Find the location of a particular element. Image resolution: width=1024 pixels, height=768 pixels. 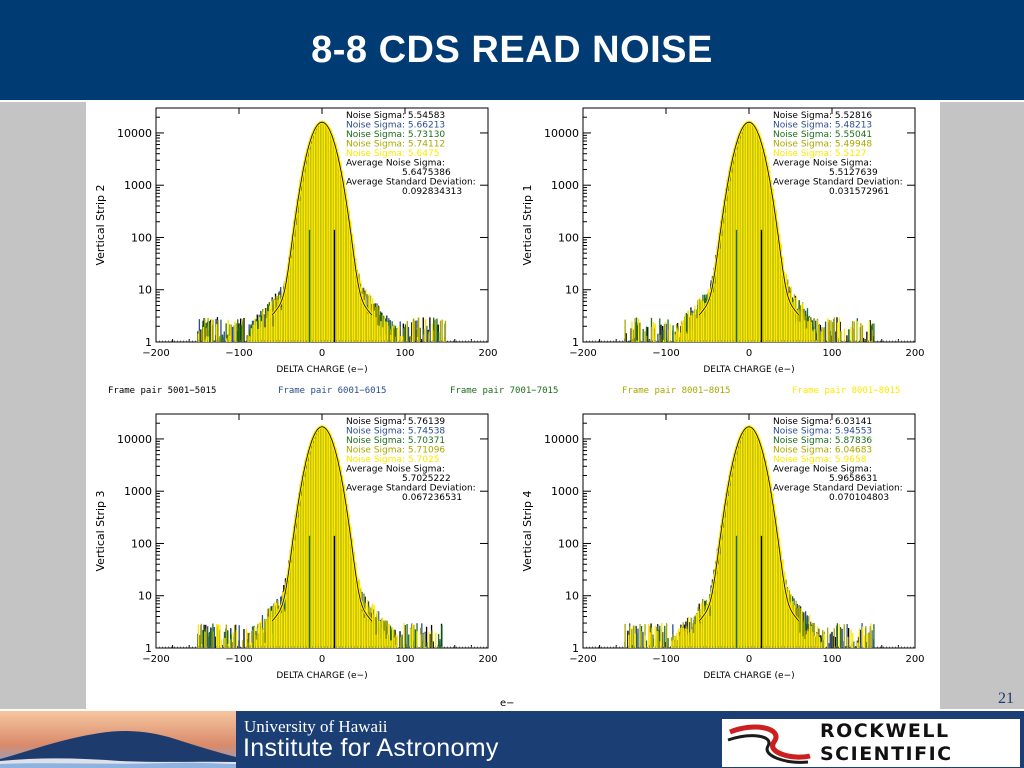

noise-sigma-text: Noise Sigma: 5.6475 is located at coordinates (392, 154).